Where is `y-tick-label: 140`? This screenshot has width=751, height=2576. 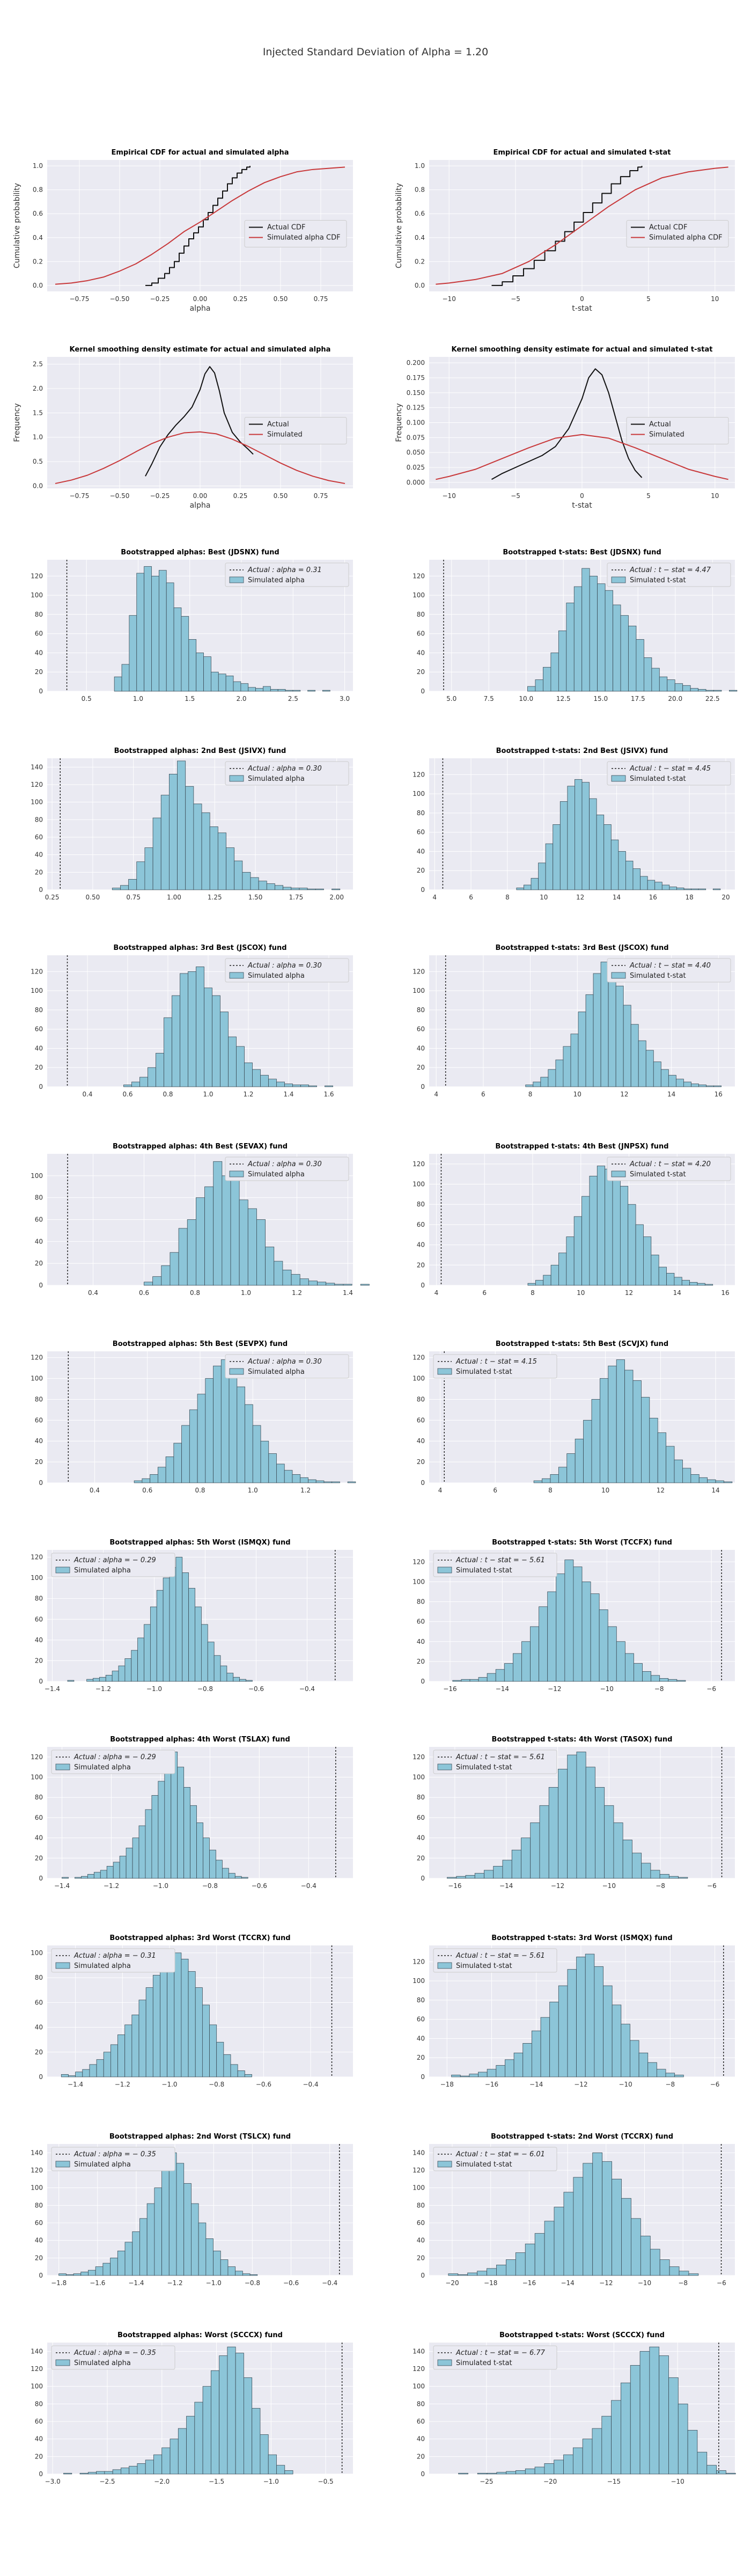
y-tick-label: 140 is located at coordinates (419, 2152).